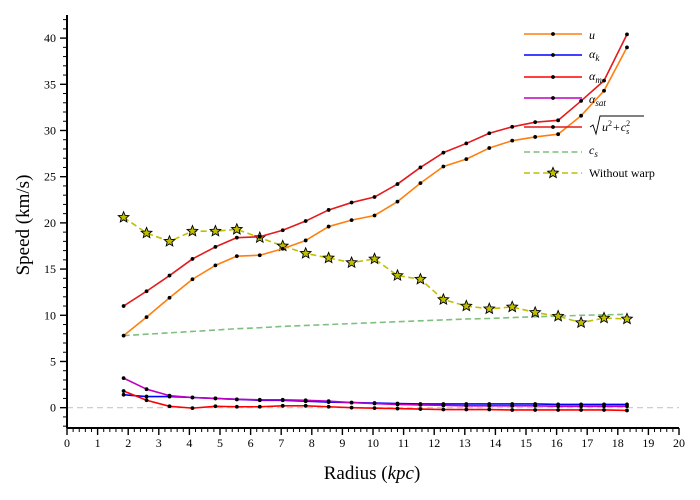 The height and width of the screenshot is (500, 700). Describe the element at coordinates (375, 392) in the screenshot. I see `series-3-sat` at that location.